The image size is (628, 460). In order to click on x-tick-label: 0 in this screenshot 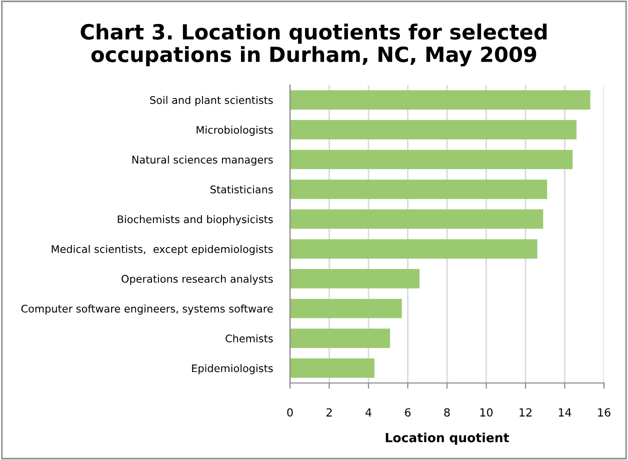, I will do `click(290, 412)`.